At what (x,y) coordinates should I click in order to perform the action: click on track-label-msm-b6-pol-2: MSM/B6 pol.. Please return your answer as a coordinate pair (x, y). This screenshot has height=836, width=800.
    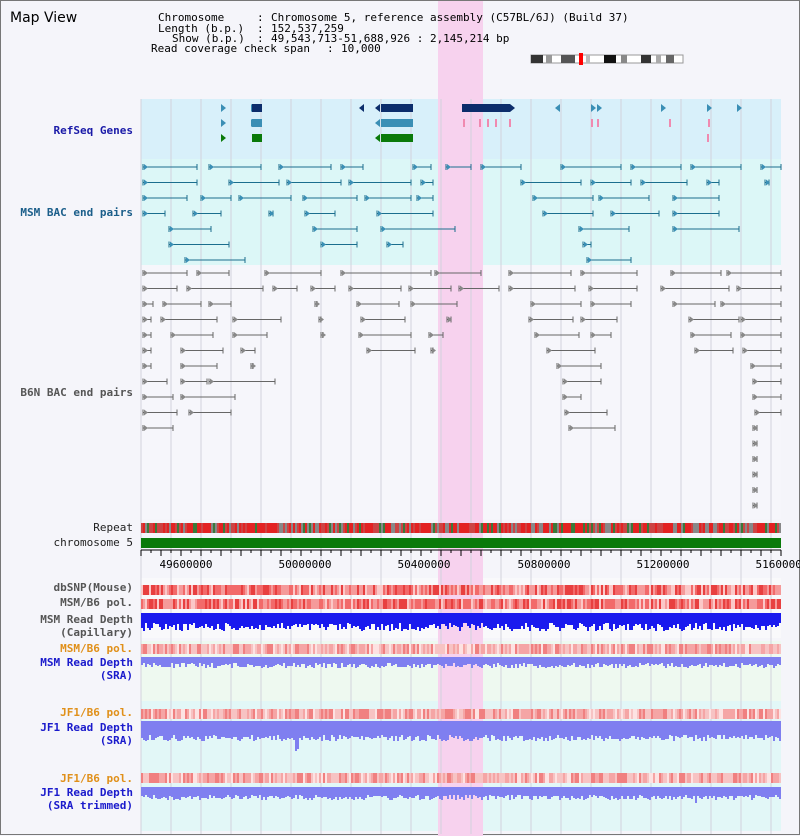
    Looking at the image, I should click on (96, 648).